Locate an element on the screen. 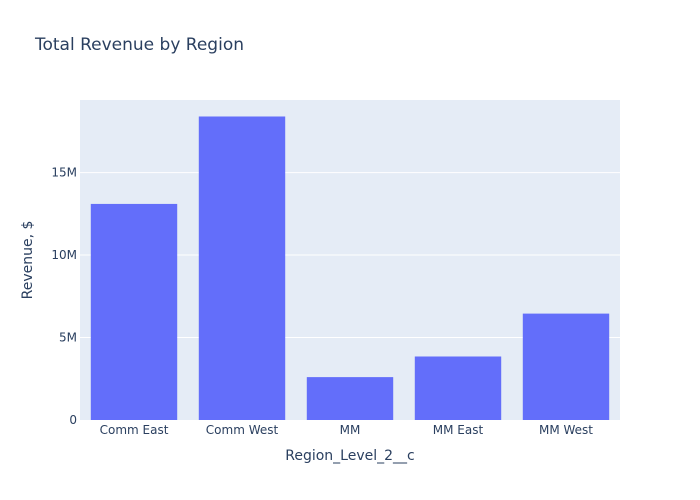 This screenshot has width=700, height=500. x-tick-label: Comm East is located at coordinates (134, 430).